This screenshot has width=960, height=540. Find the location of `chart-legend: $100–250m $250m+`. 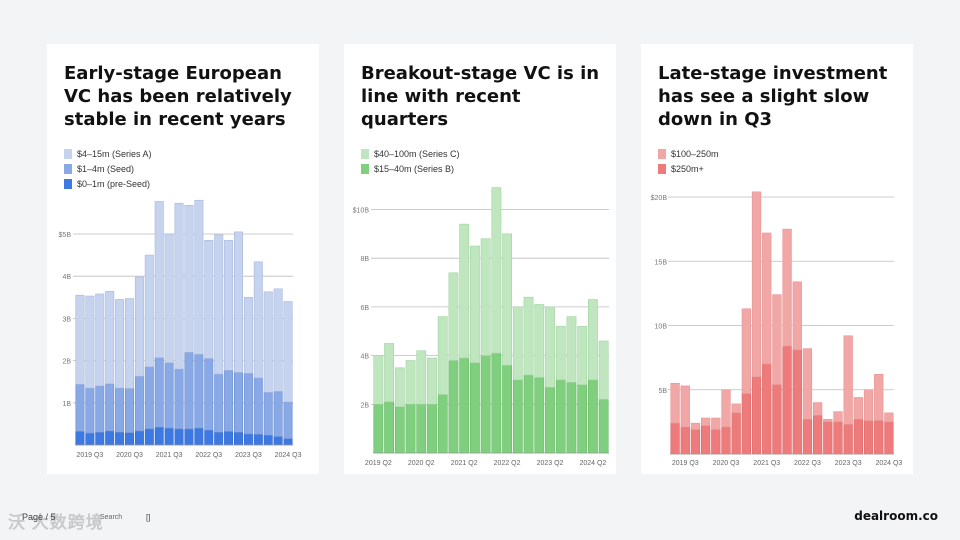

chart-legend: $100–250m $250m+ is located at coordinates (688, 161).